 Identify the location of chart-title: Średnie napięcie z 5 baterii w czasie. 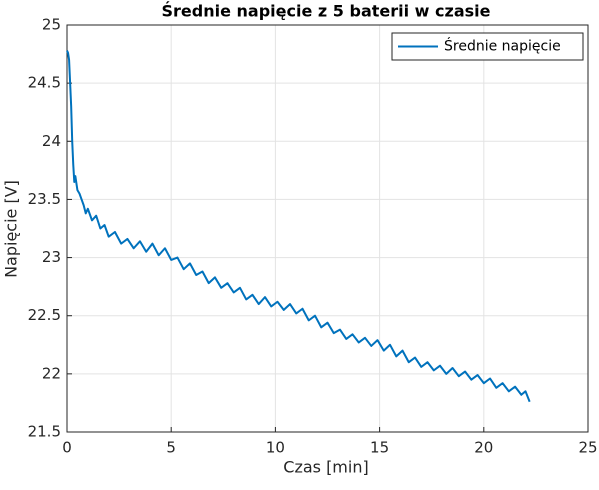
(326, 11).